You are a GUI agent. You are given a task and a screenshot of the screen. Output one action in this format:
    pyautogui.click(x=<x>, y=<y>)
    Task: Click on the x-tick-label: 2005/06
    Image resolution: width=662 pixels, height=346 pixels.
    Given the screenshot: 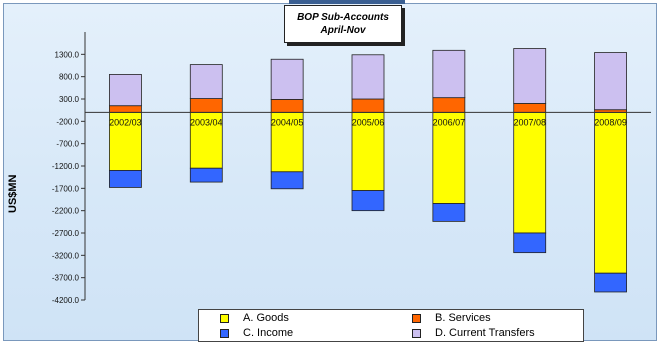 What is the action you would take?
    pyautogui.click(x=368, y=122)
    